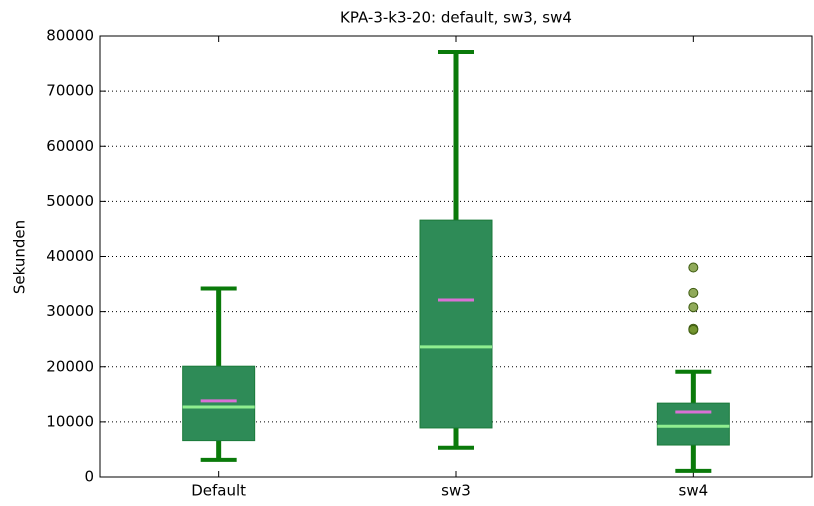 The height and width of the screenshot is (506, 814). I want to click on x-tick-label: sw3, so click(456, 491).